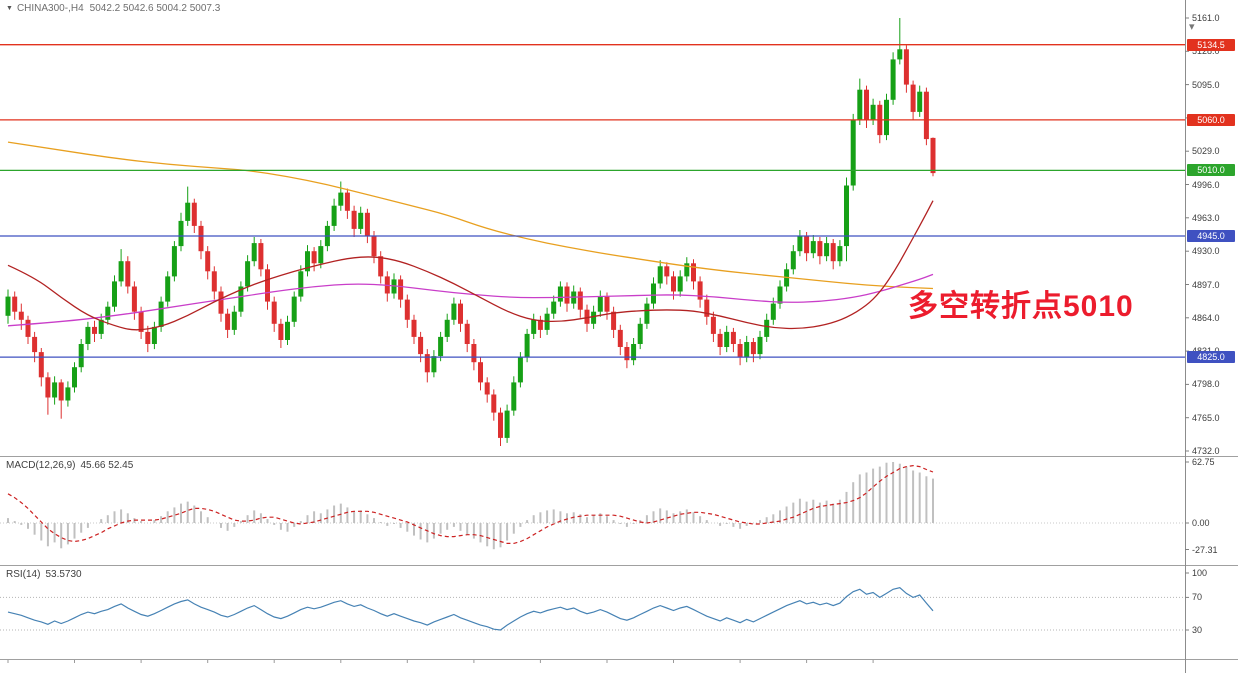 The image size is (1238, 673). Describe the element at coordinates (1211, 357) in the screenshot. I see `price-level-badge-4825.0: 4825.0` at that location.